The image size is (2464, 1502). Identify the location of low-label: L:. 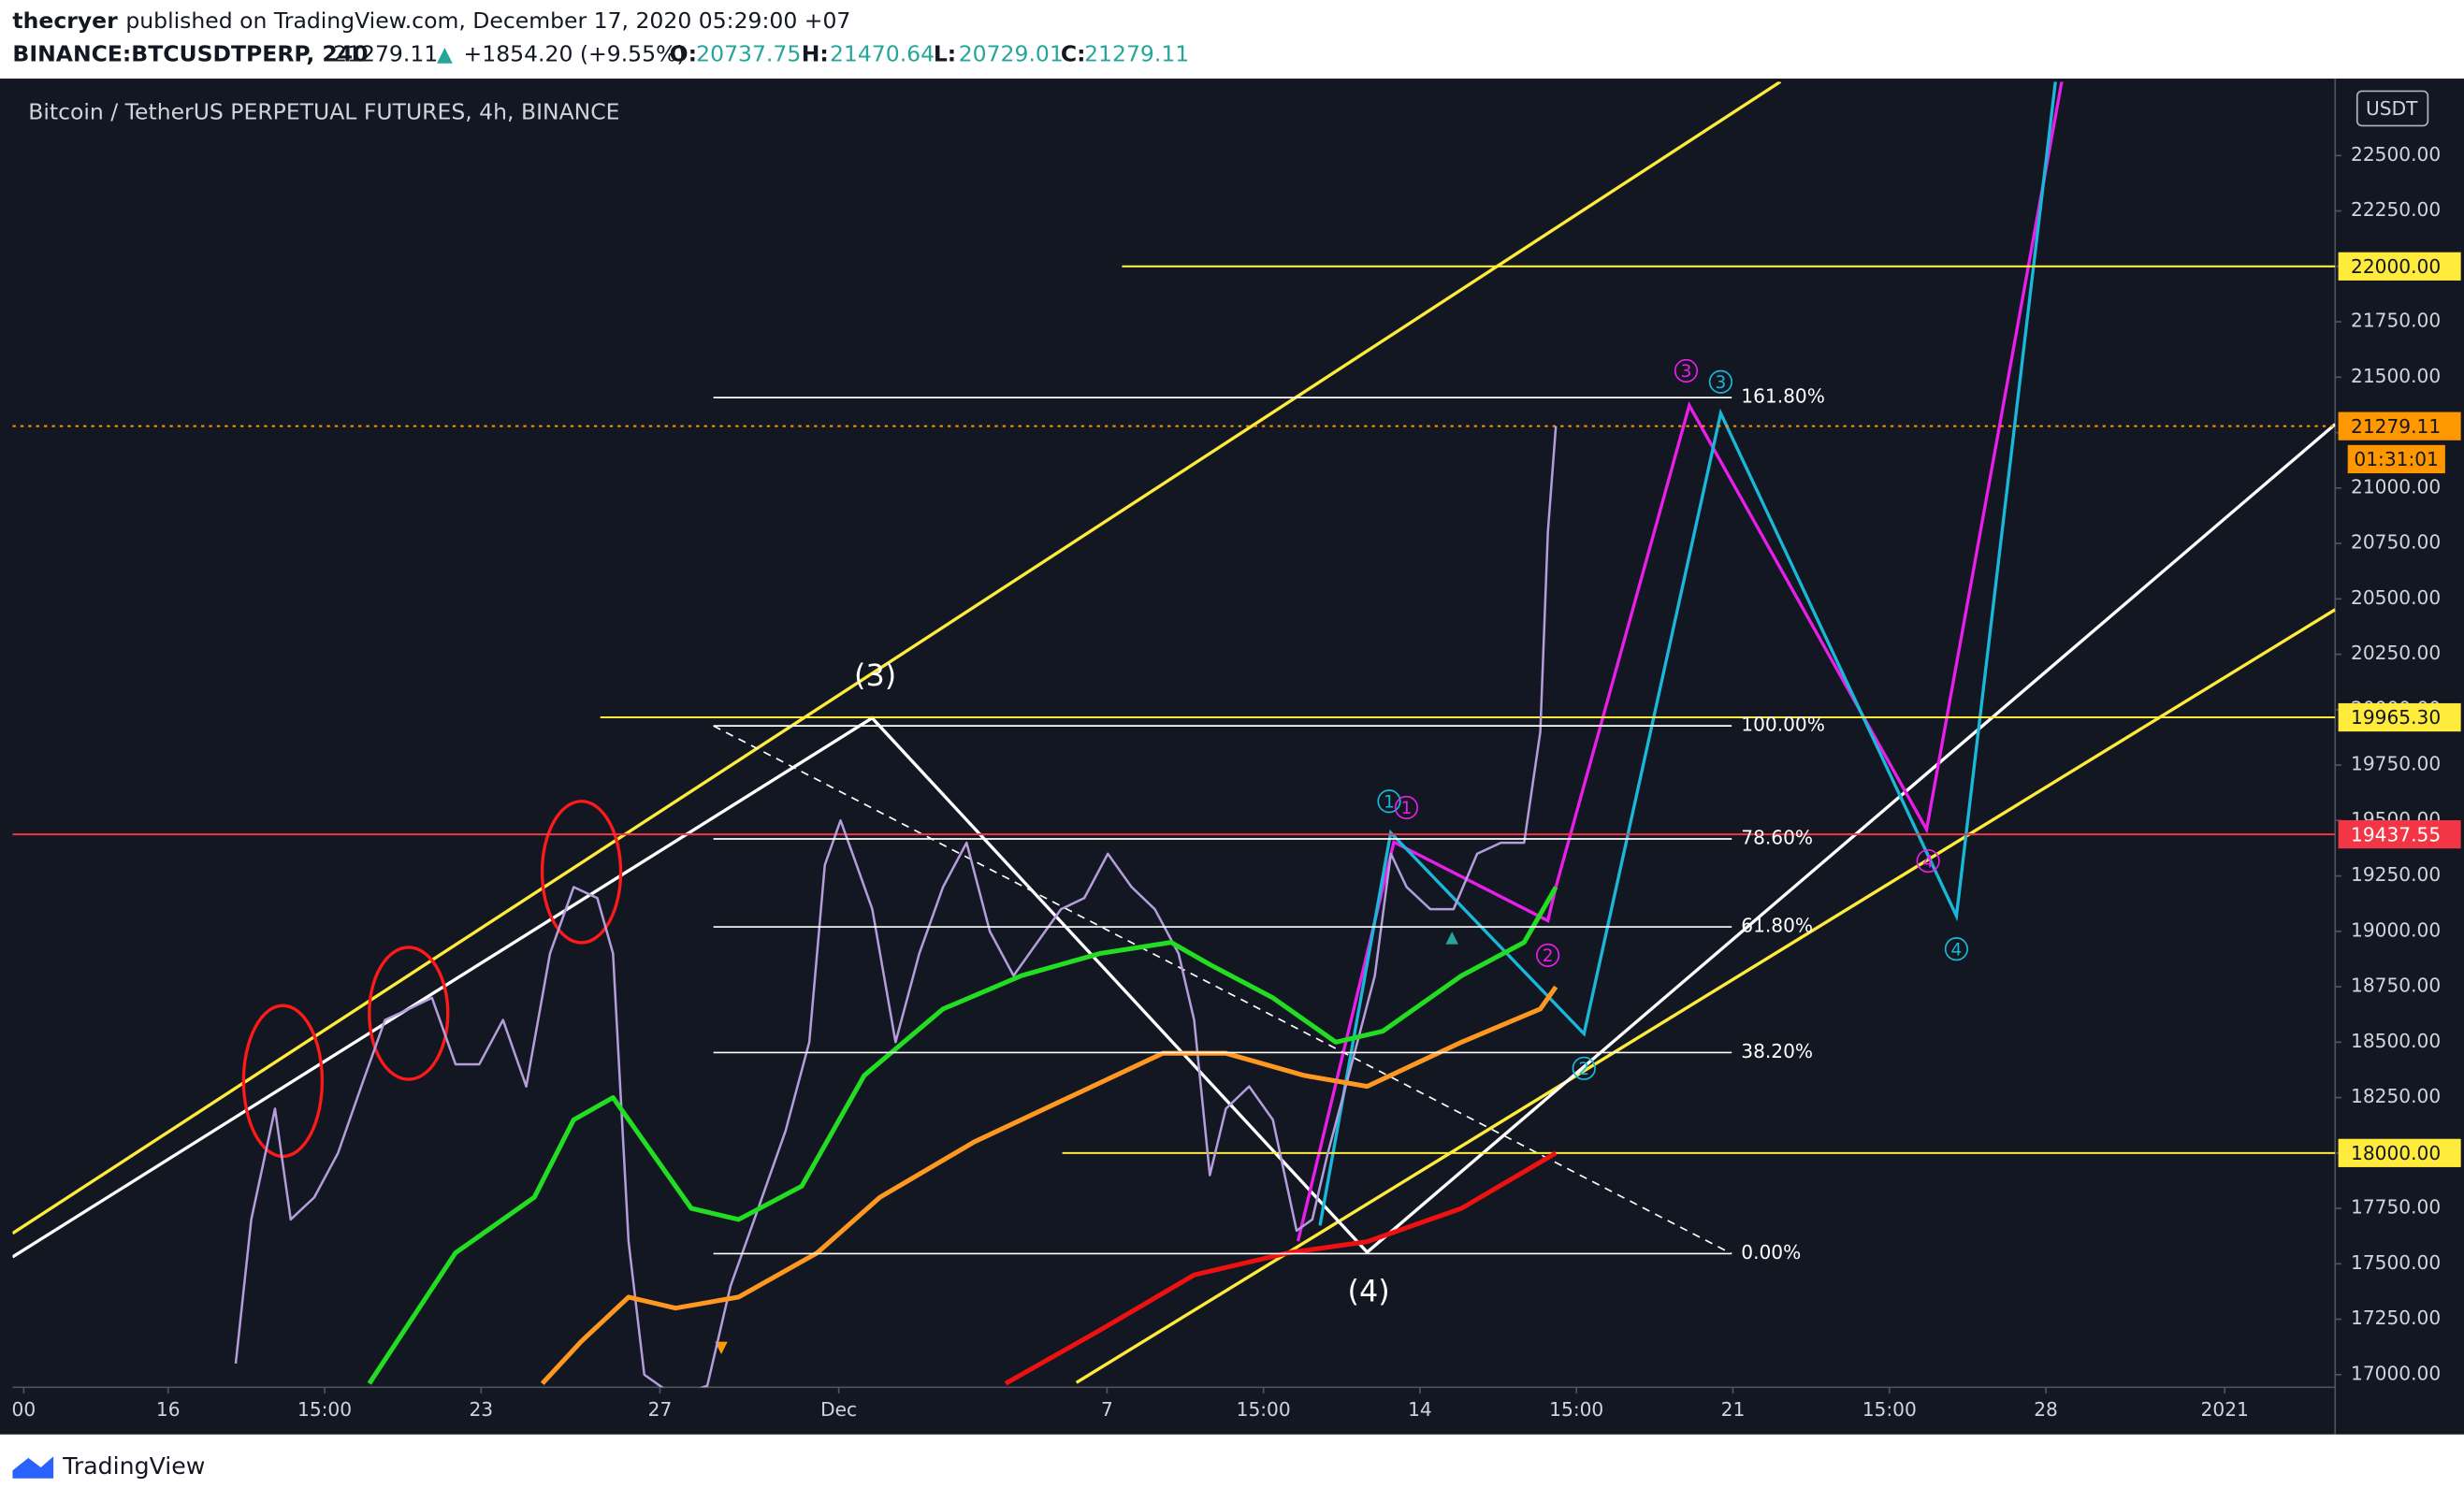
(945, 53).